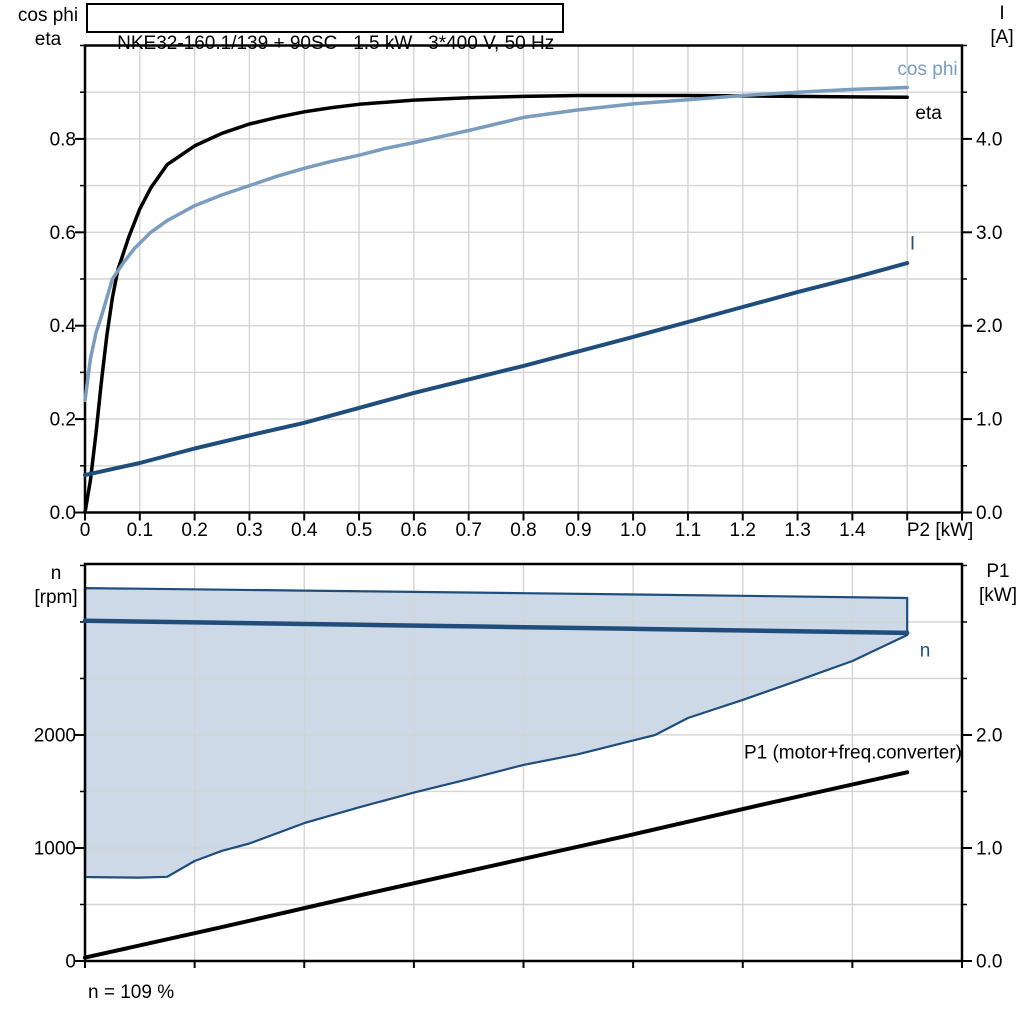 The height and width of the screenshot is (1024, 1024). What do you see at coordinates (998, 595) in the screenshot?
I see `p1-axis-title-line2: [kW]` at bounding box center [998, 595].